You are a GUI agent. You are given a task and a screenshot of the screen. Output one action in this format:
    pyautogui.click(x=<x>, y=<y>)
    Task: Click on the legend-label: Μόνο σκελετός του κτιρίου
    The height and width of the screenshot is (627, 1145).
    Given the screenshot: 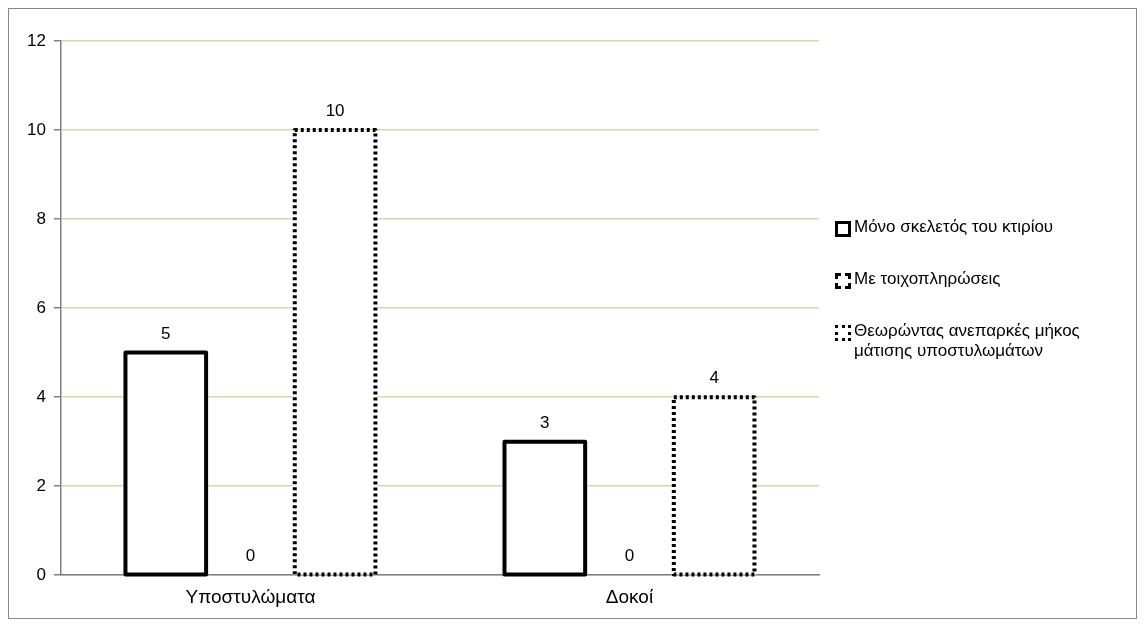 What is the action you would take?
    pyautogui.click(x=954, y=227)
    